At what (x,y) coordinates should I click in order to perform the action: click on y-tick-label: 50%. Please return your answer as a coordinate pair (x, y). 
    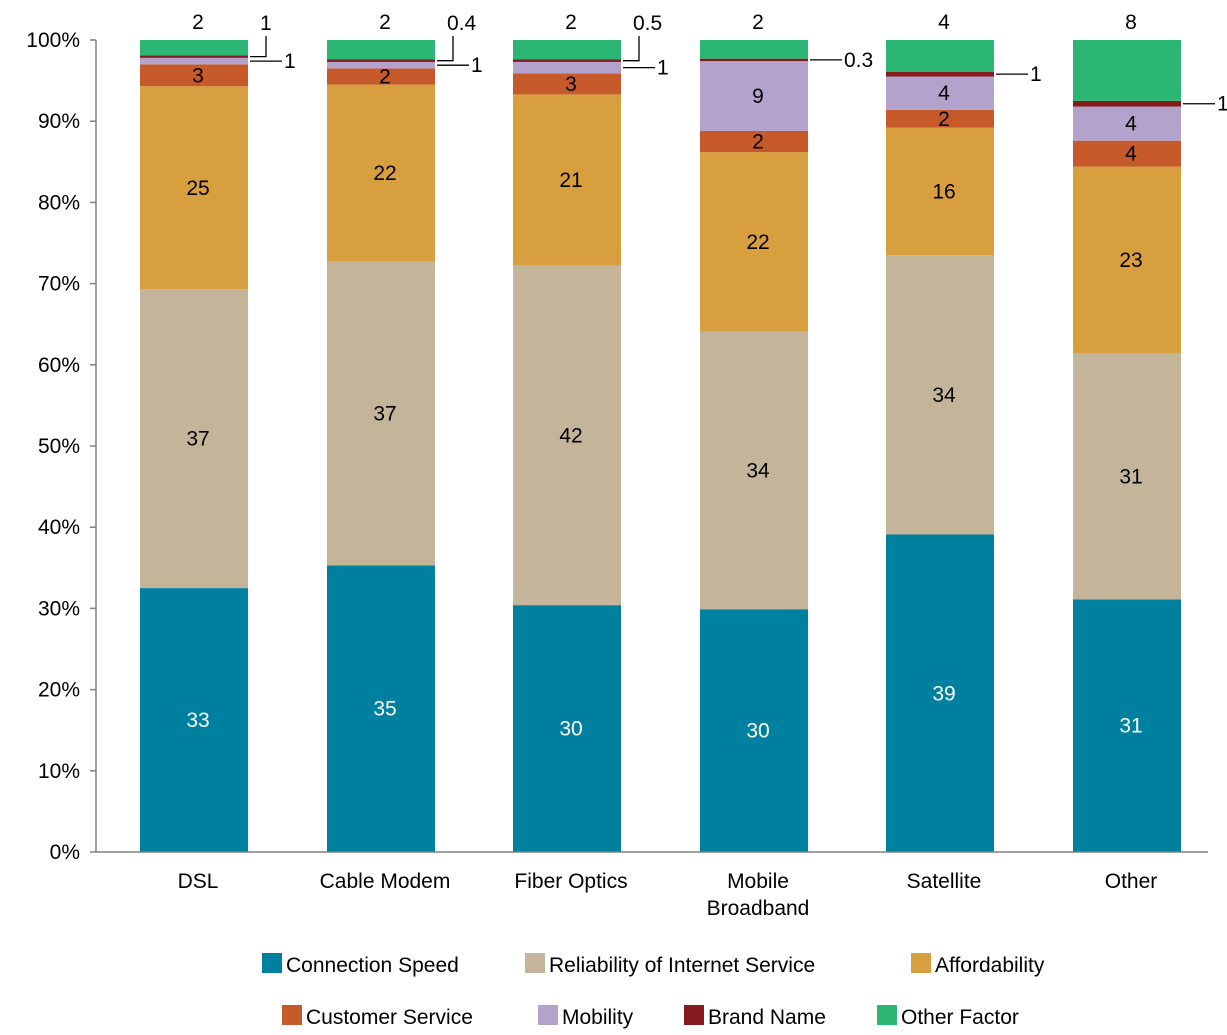
    Looking at the image, I should click on (59, 446).